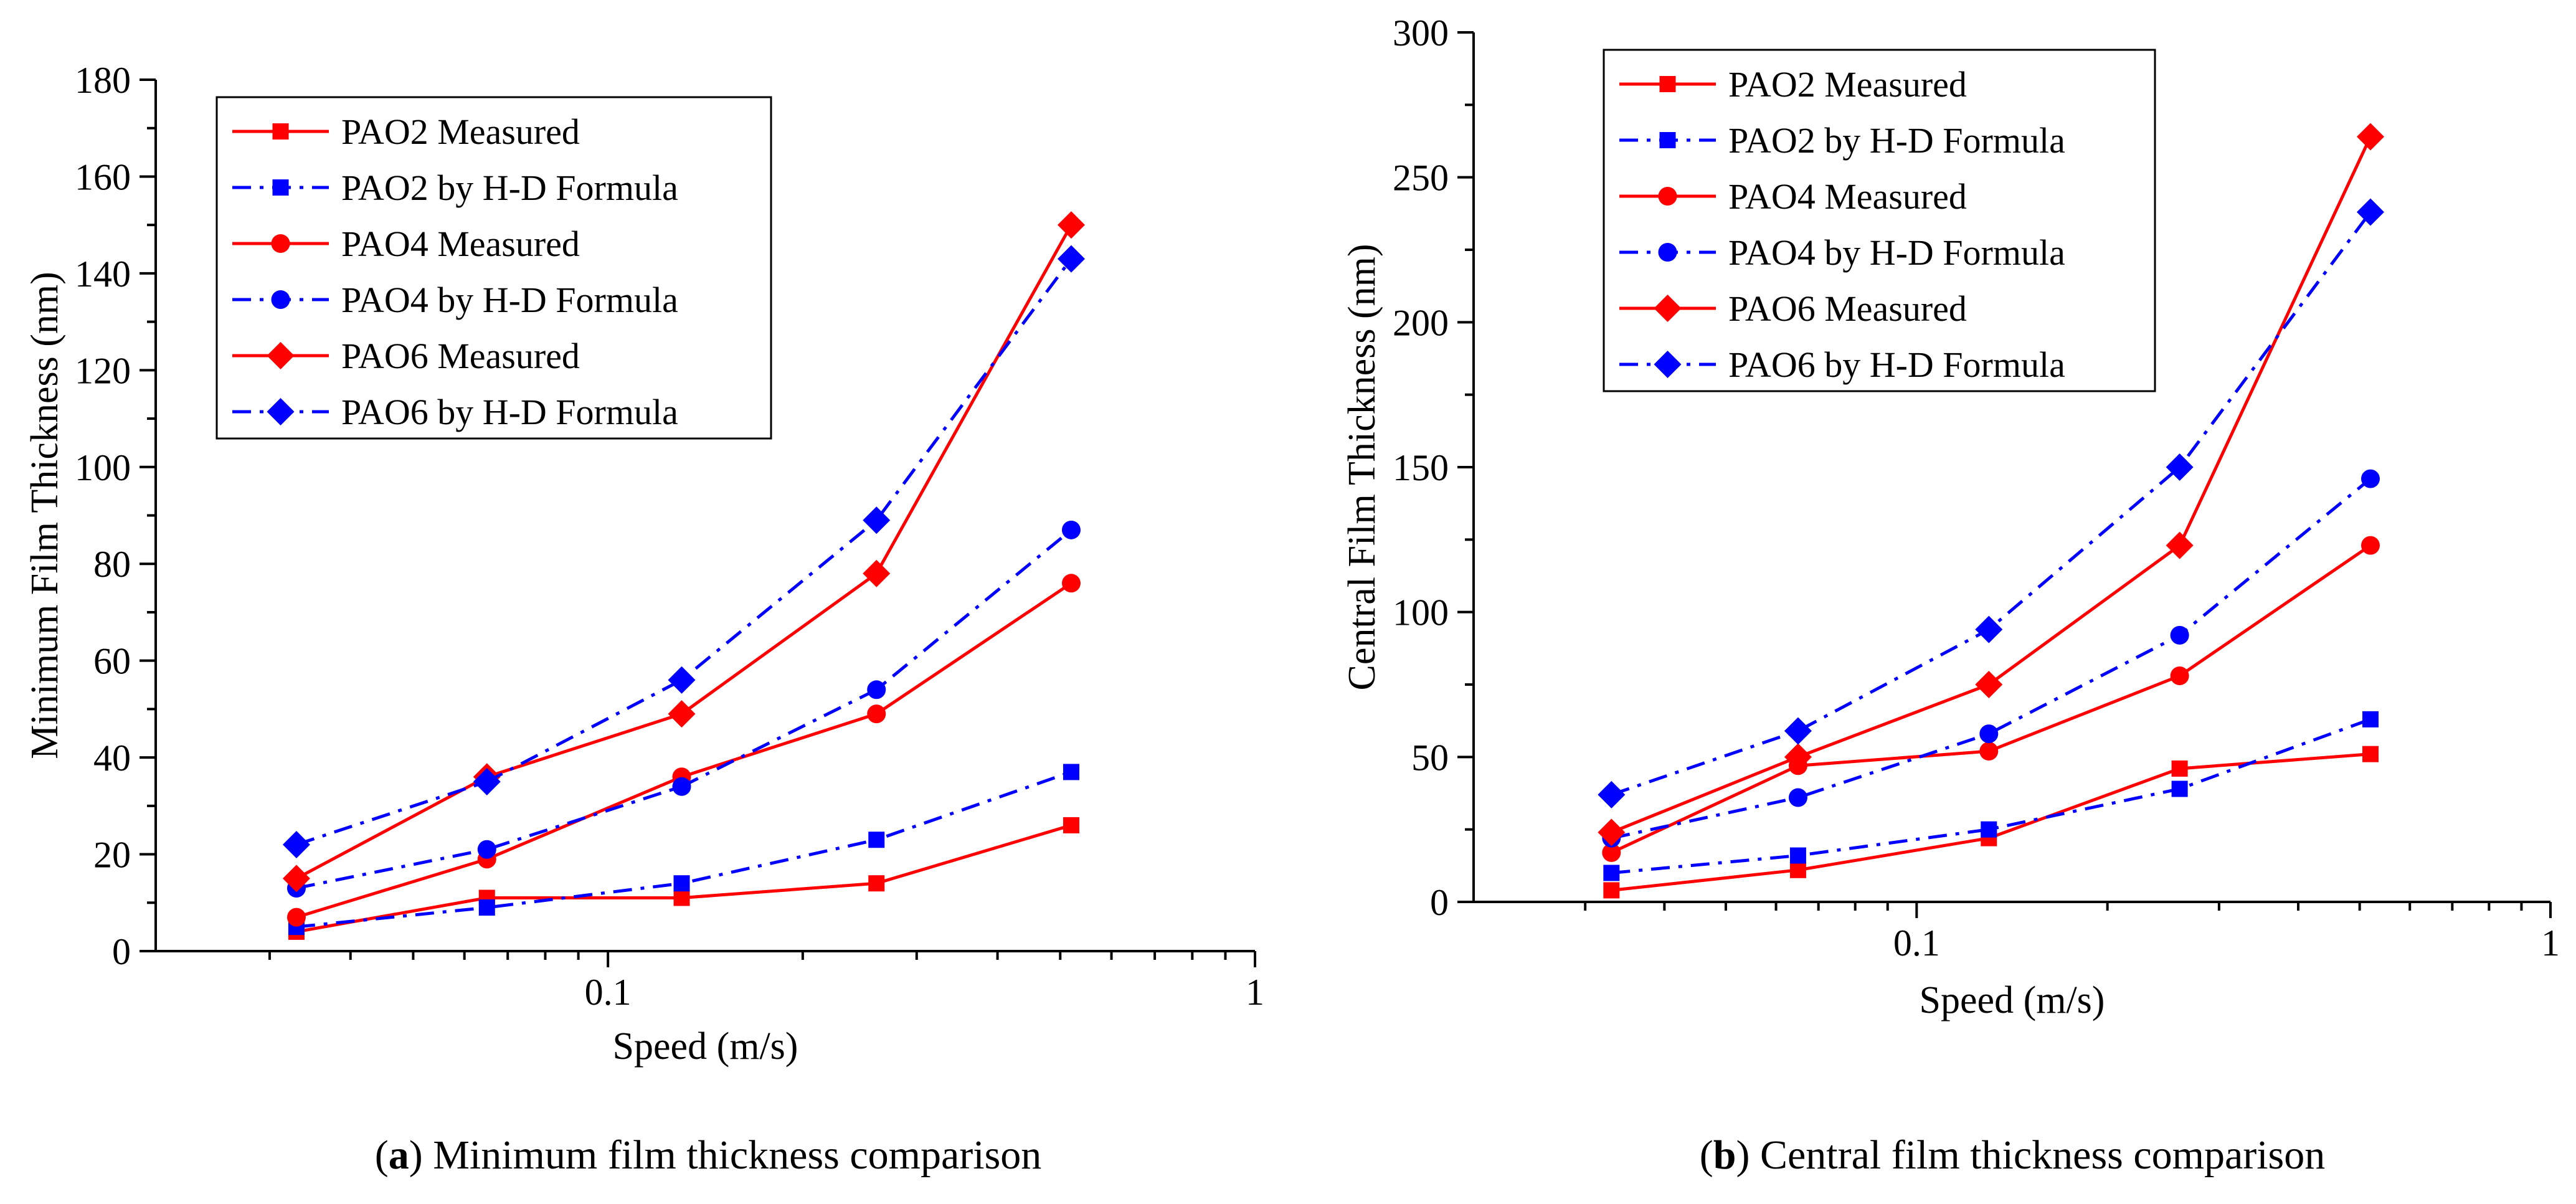  Describe the element at coordinates (399, 1155) in the screenshot. I see `caption-label: a` at that location.